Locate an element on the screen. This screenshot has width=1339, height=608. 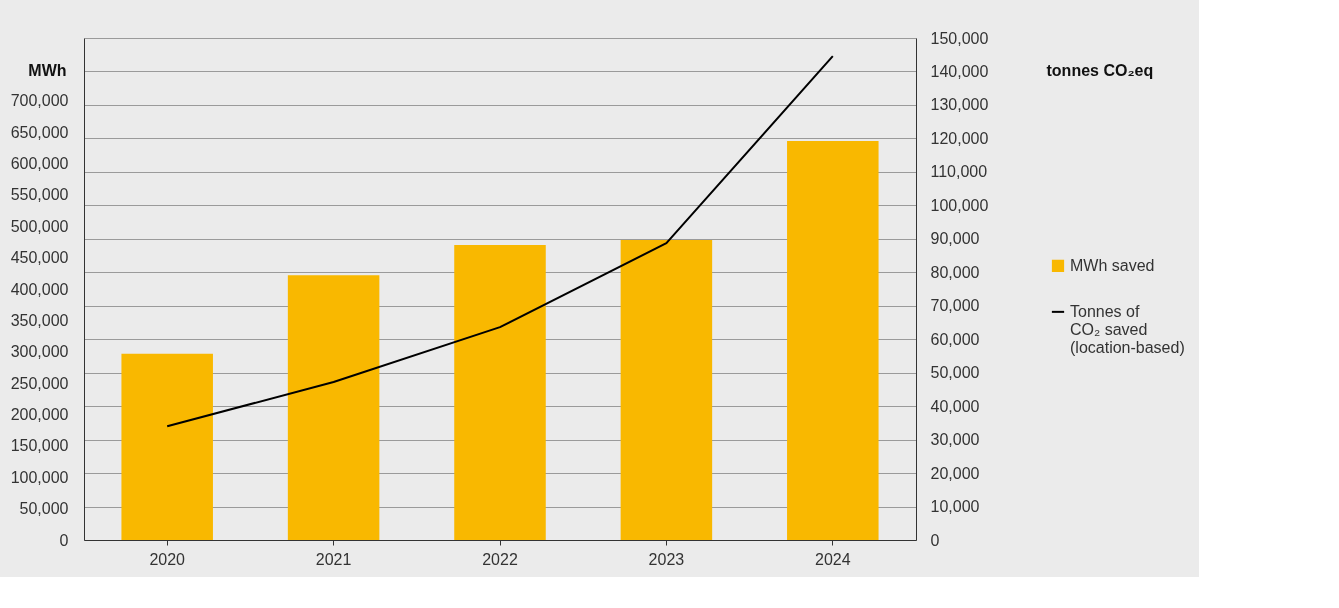
y2-tick-label: 0 is located at coordinates (935, 540).